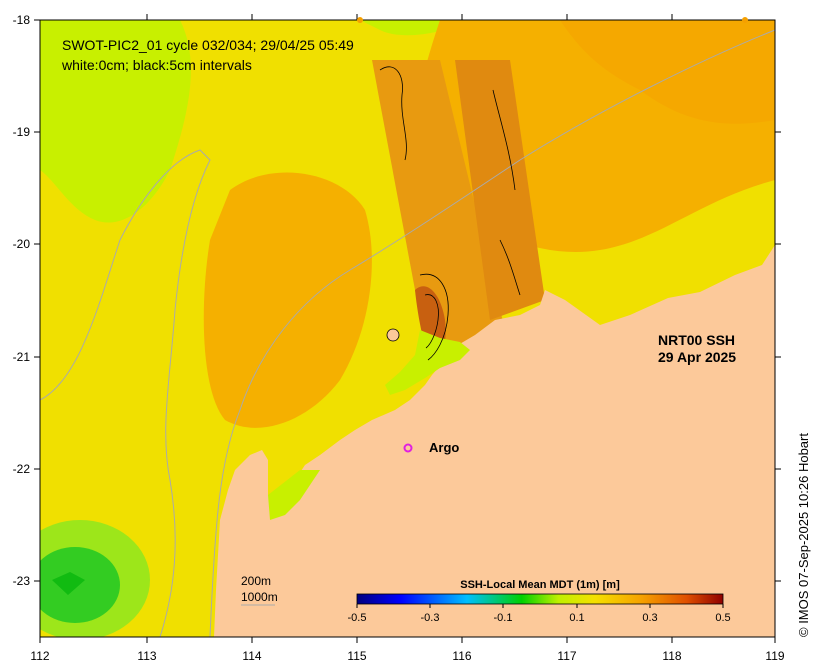 The width and height of the screenshot is (819, 672). What do you see at coordinates (287, 300) in the screenshot?
I see `ssh-orange-blob` at bounding box center [287, 300].